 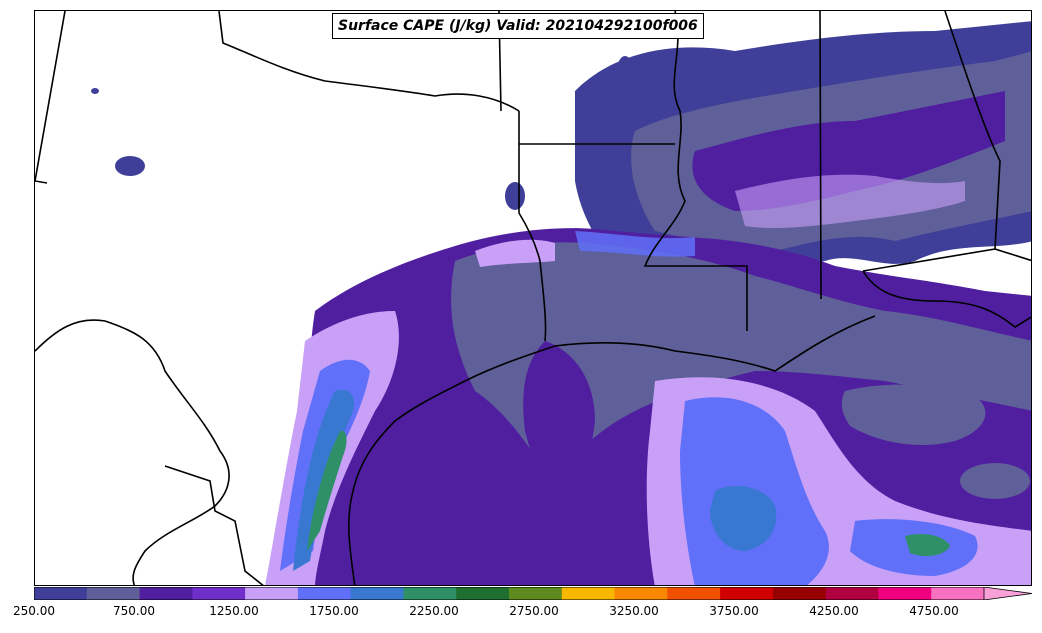 What do you see at coordinates (534, 611) in the screenshot?
I see `colorbar-tick-label: 2750.00` at bounding box center [534, 611].